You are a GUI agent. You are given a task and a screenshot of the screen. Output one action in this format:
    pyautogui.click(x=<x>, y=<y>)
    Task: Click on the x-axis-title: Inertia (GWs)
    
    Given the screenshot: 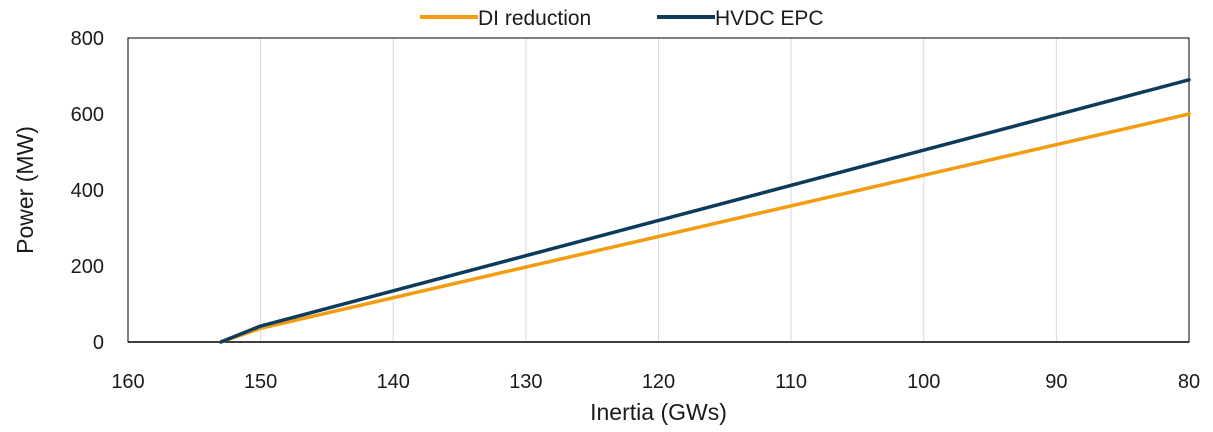 What is the action you would take?
    pyautogui.click(x=658, y=412)
    